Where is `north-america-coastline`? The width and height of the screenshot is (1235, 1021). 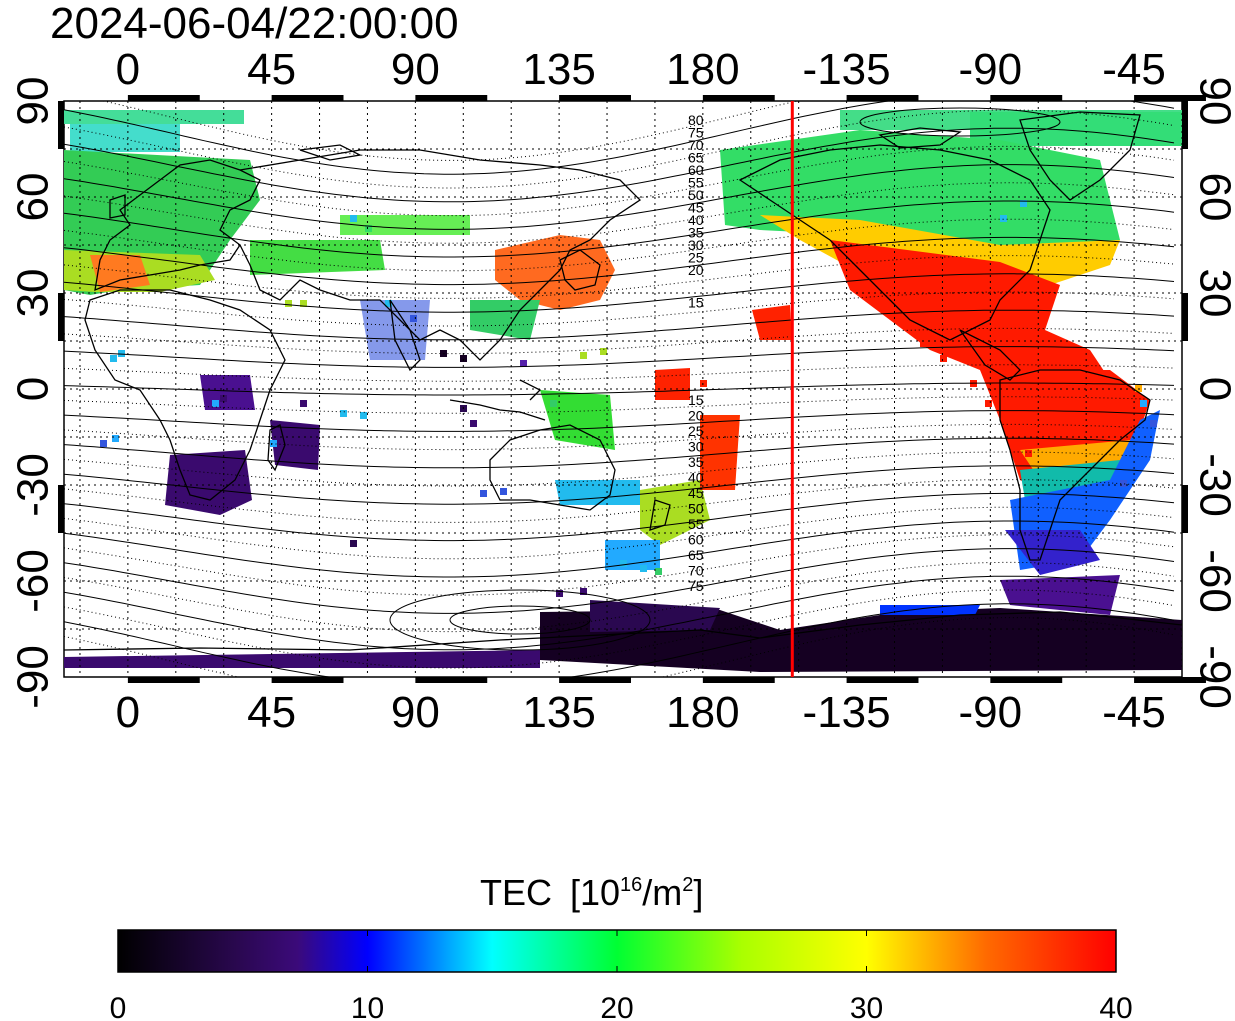
north-america-coastline is located at coordinates (894, 242).